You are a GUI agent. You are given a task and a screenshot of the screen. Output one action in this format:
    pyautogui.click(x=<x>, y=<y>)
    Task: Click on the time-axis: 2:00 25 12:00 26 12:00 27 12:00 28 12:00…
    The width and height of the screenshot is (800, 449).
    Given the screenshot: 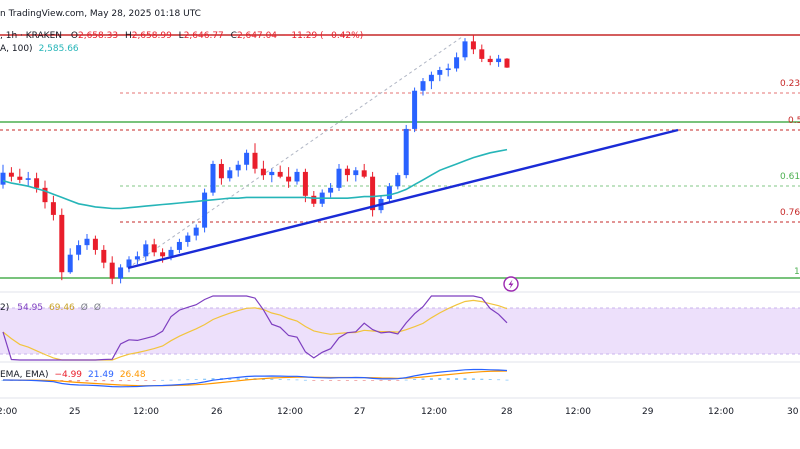 What is the action you would take?
    pyautogui.click(x=399, y=412)
    